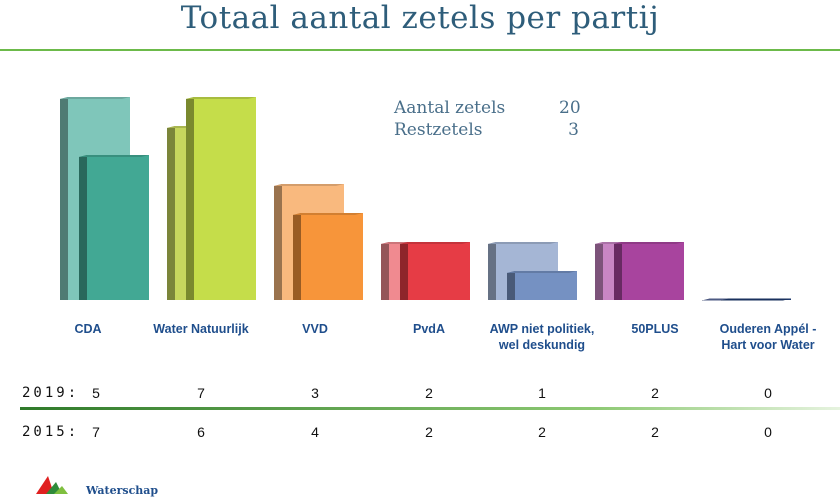  I want to click on seats-2019-value: 5, so click(96, 393).